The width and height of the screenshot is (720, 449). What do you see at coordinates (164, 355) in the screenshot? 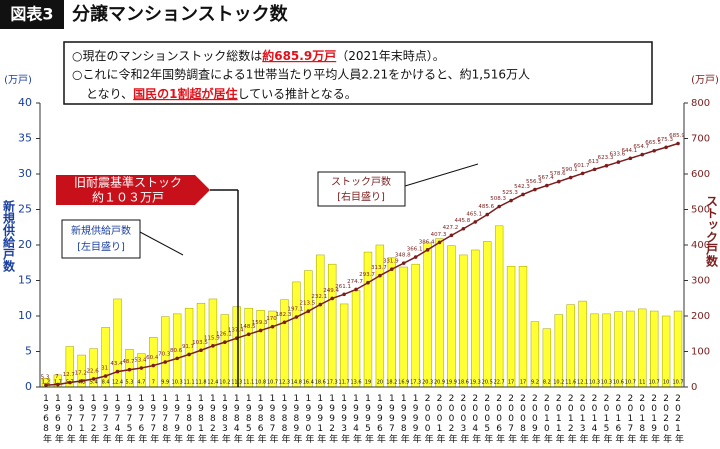
I see `line-value-label: 70.3` at bounding box center [164, 355].